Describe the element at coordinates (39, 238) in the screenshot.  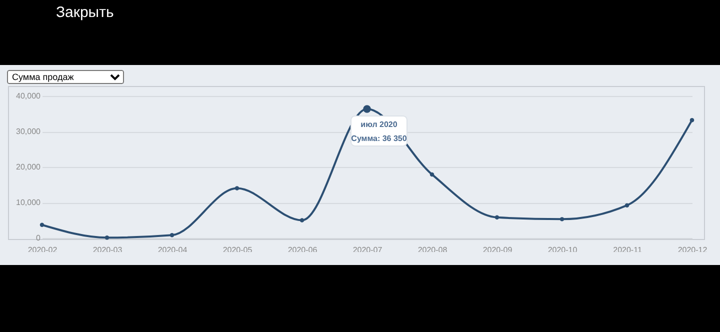
I see `y-tick-label: 0` at that location.